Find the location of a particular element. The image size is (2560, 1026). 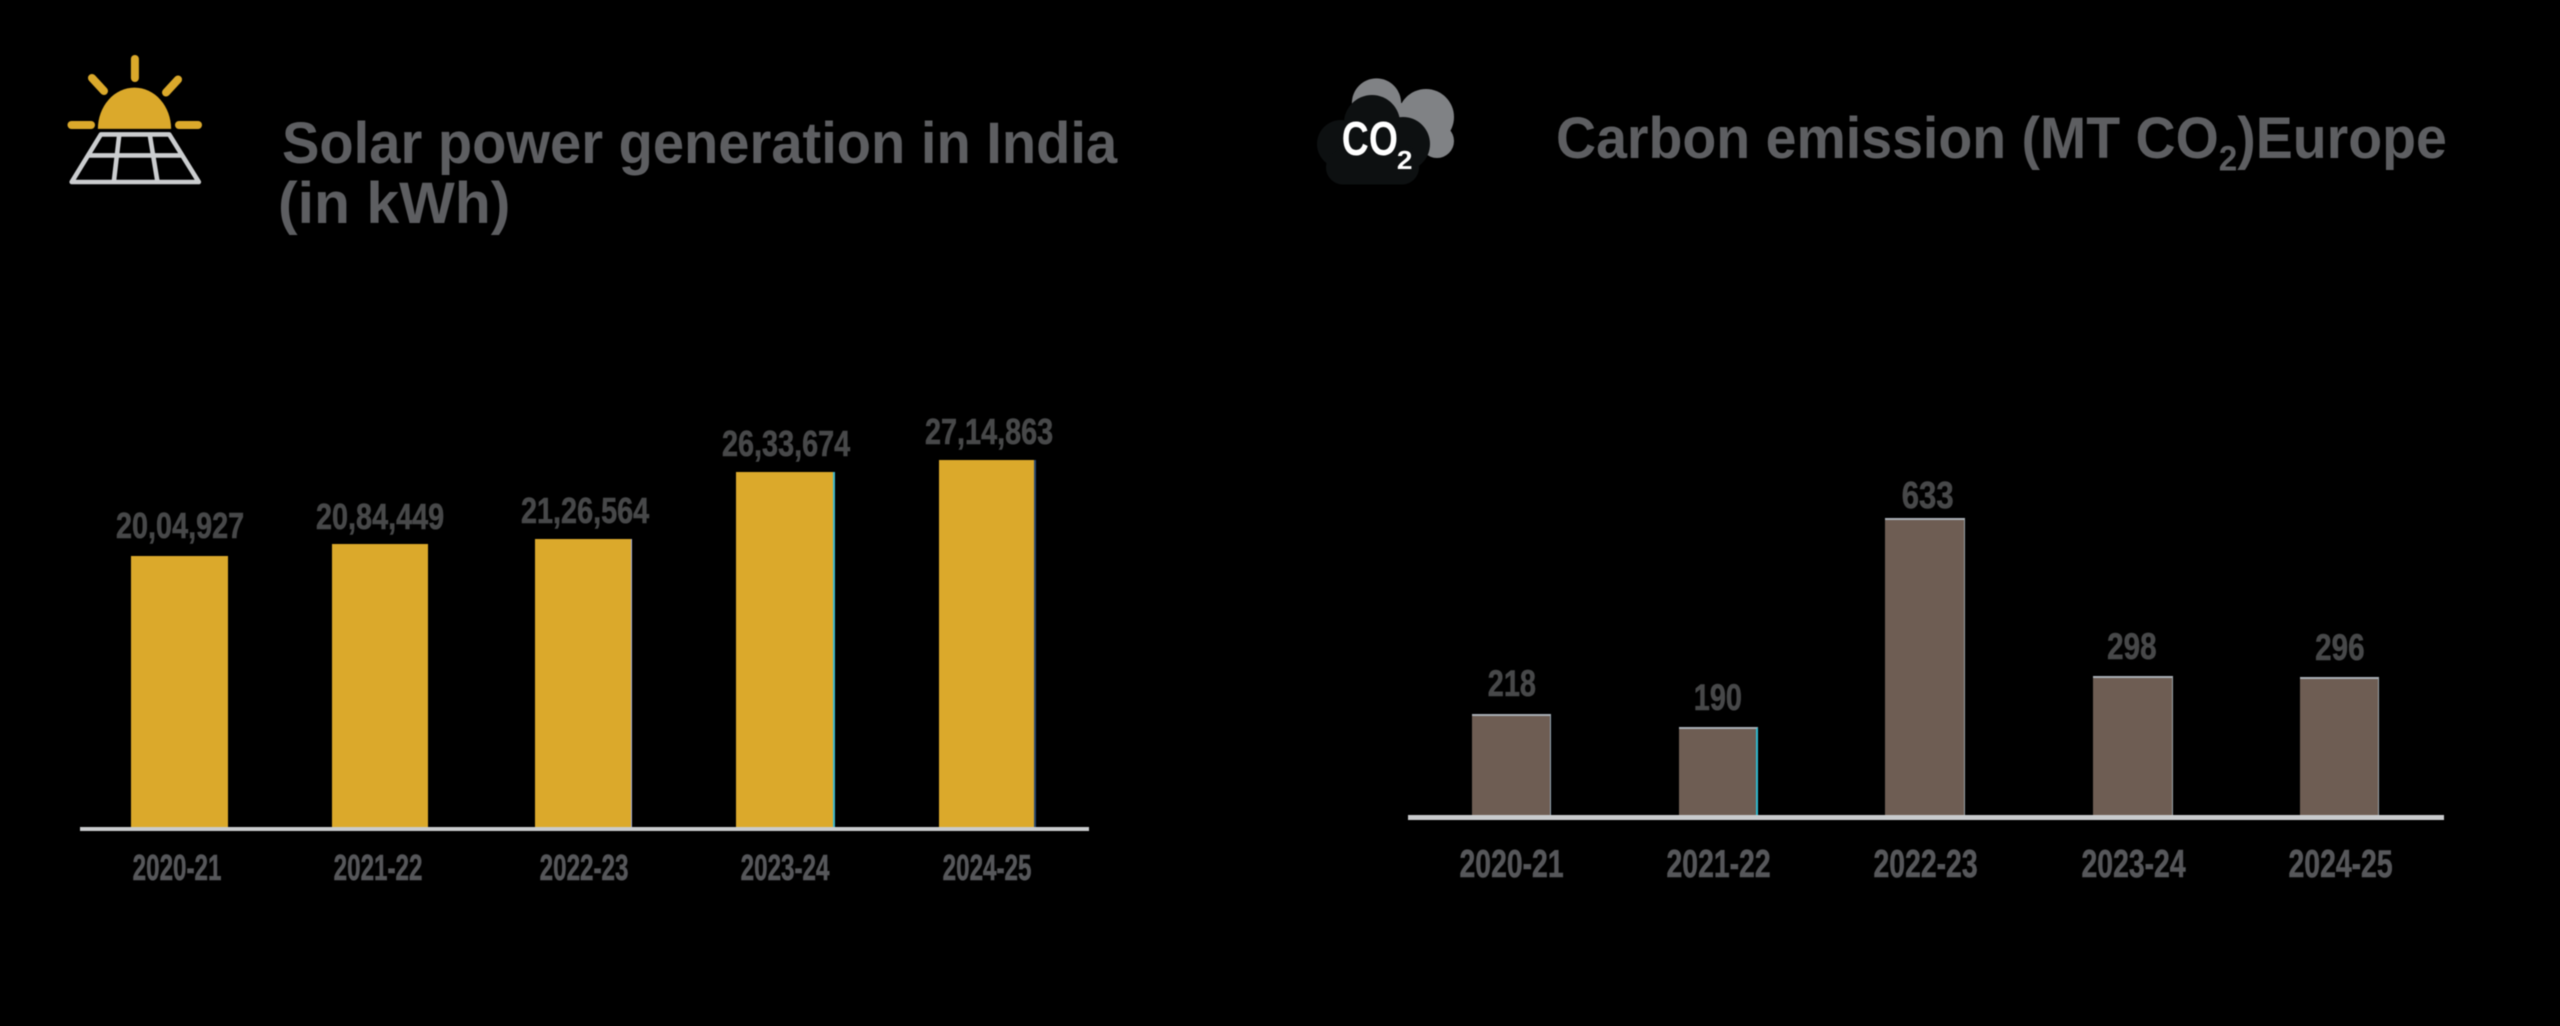

svg-text: CO is located at coordinates (1370, 139).